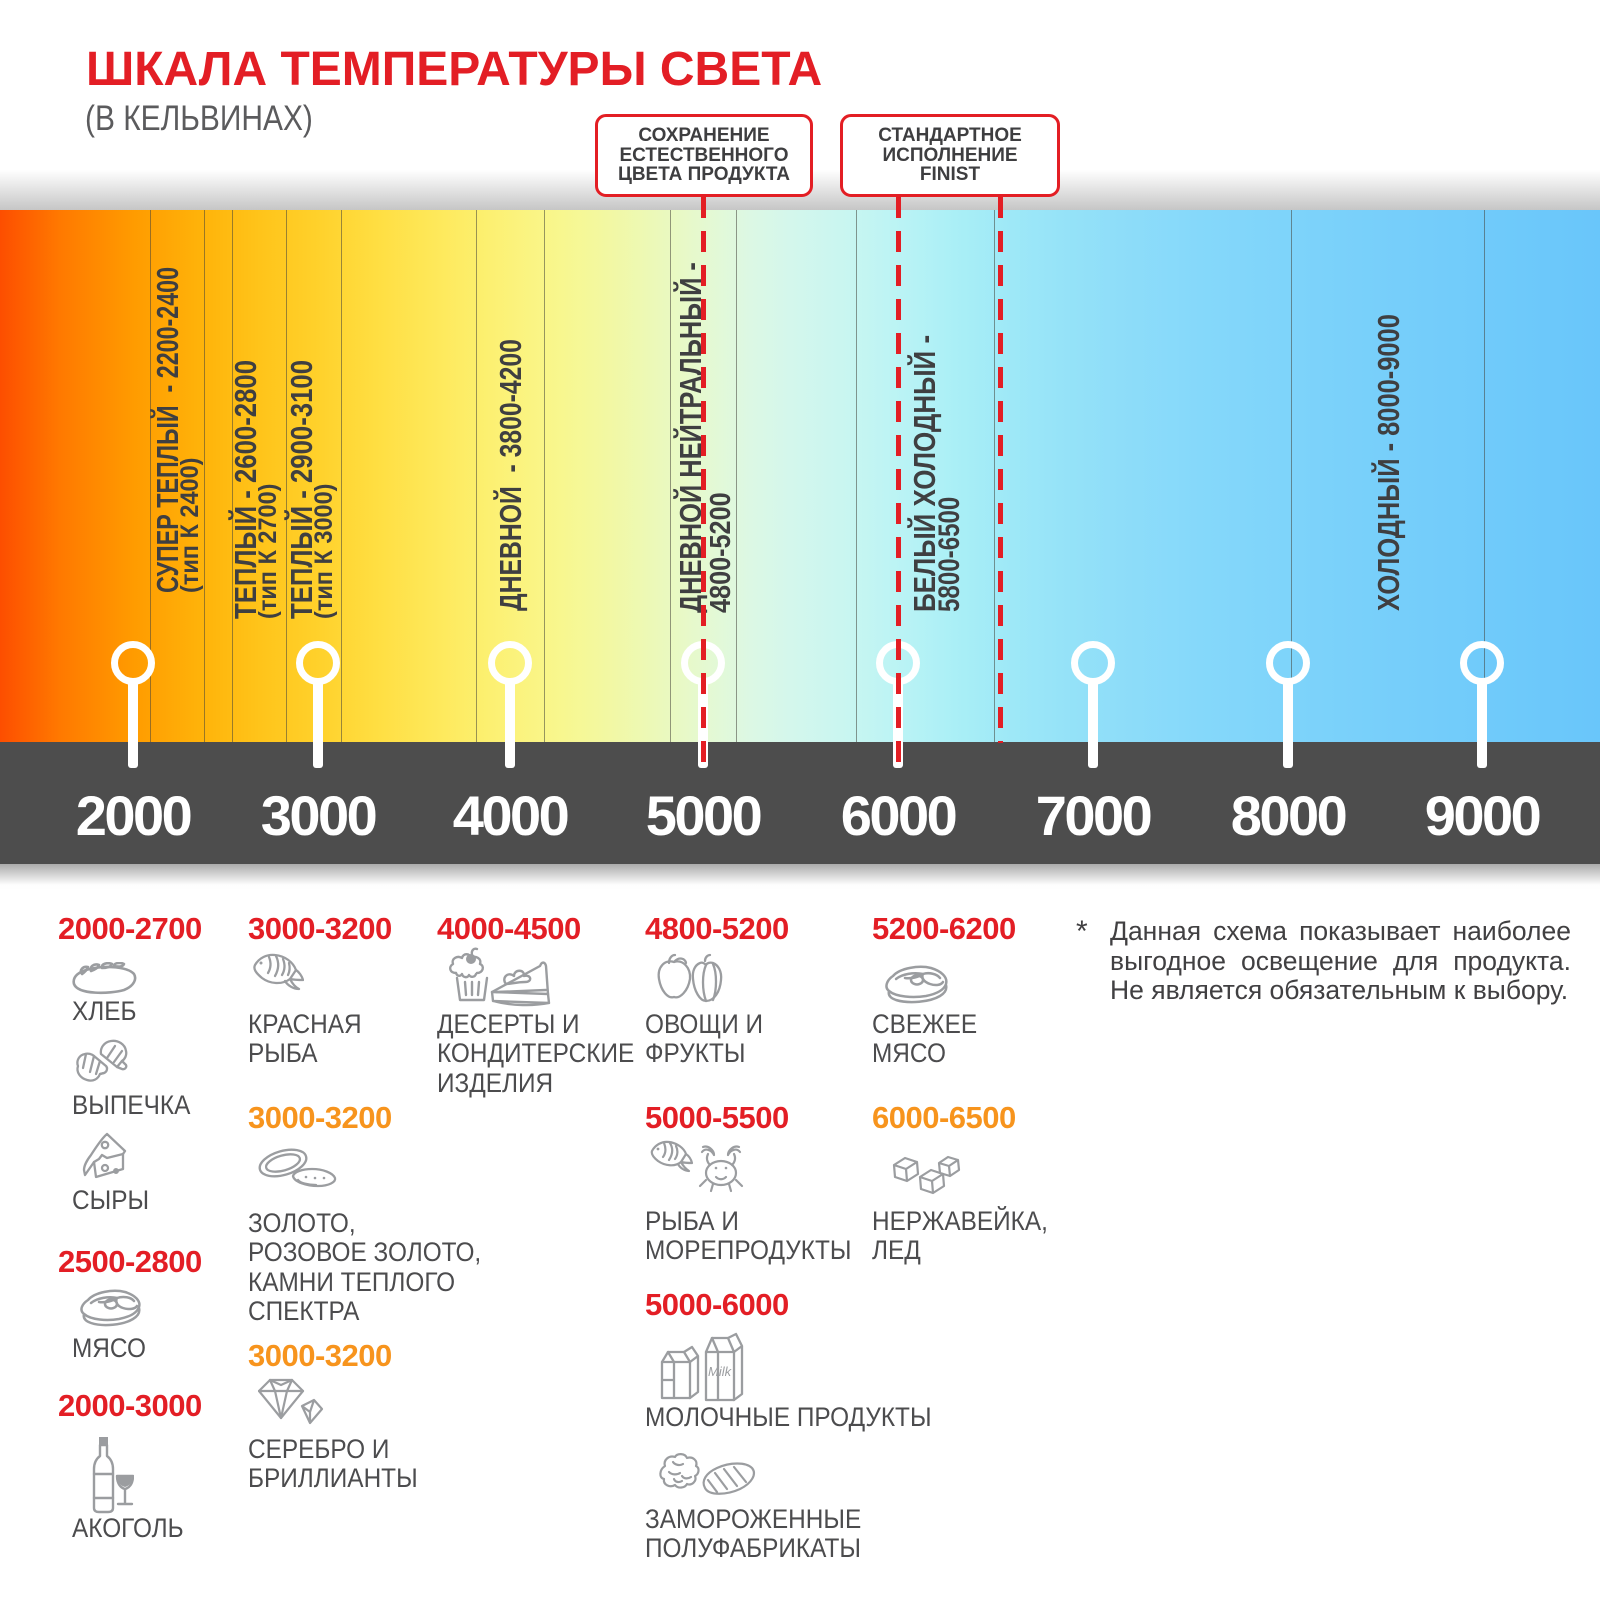 Image resolution: width=1600 pixels, height=1600 pixels. I want to click on svg-text: Milk, so click(720, 1371).